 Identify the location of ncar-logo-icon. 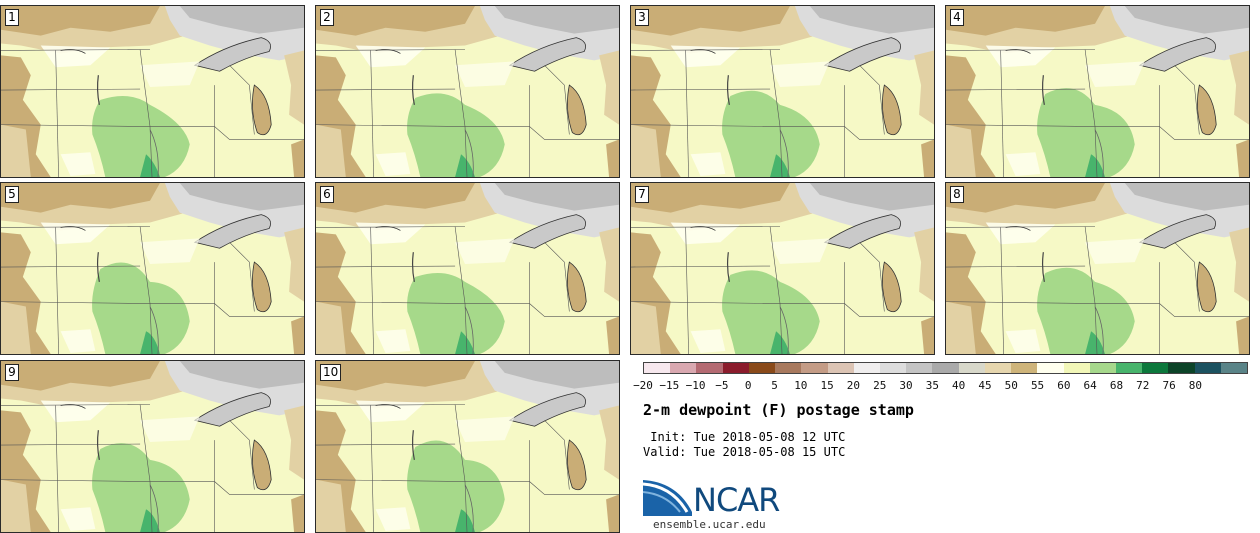
(667, 498).